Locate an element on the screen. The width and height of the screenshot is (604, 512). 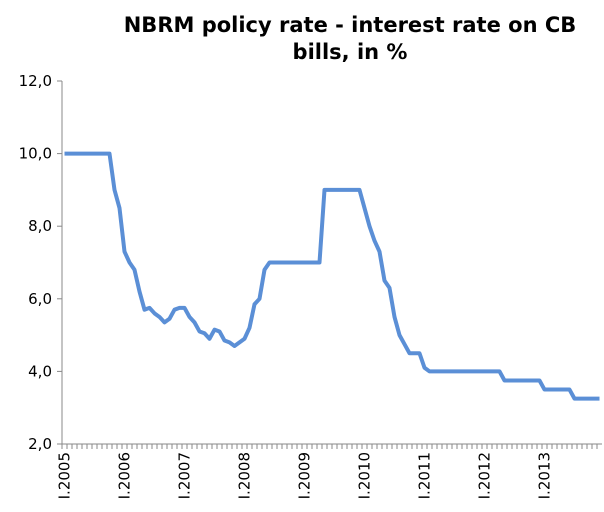
x-tick-label: I.2012 is located at coordinates (485, 475).